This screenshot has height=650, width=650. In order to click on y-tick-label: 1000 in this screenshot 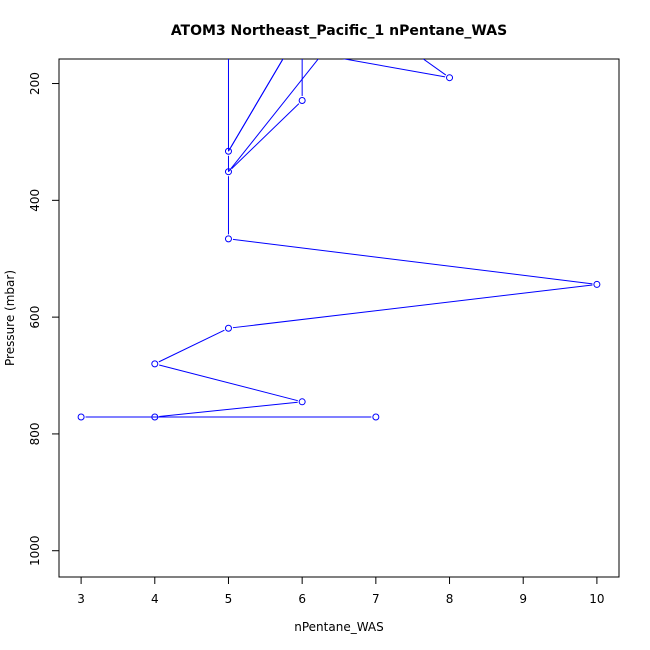, I will do `click(35, 550)`.